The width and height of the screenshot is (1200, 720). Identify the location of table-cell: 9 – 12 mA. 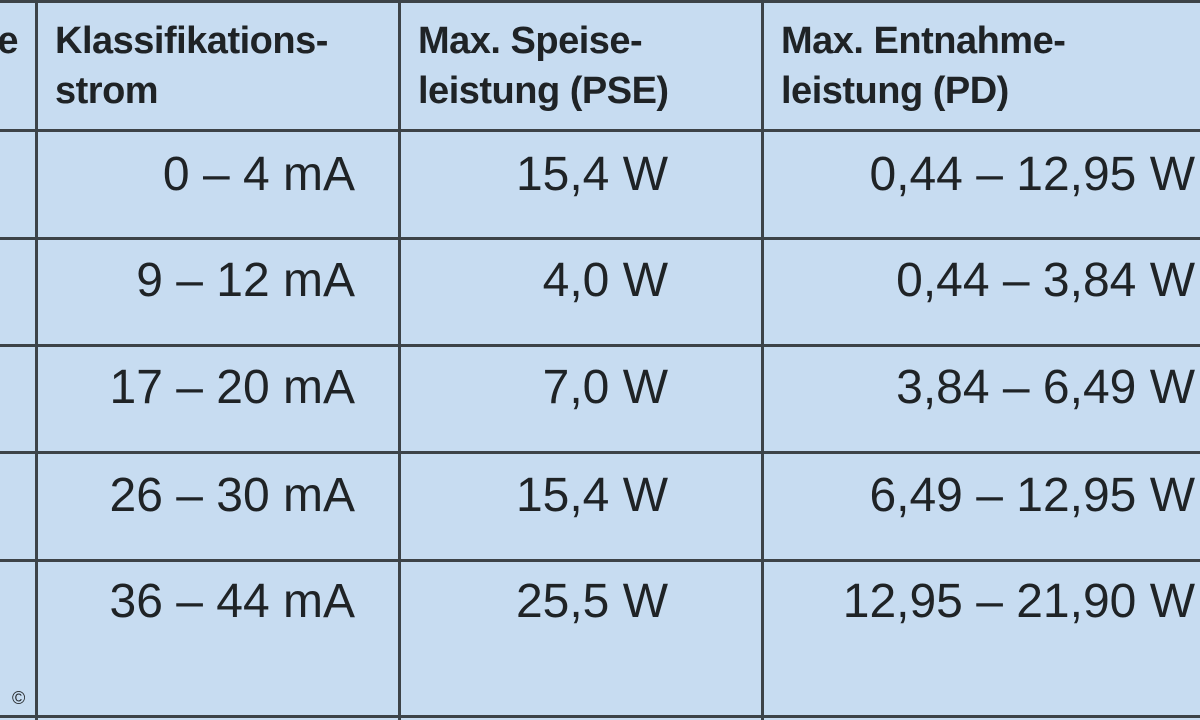
(245, 280).